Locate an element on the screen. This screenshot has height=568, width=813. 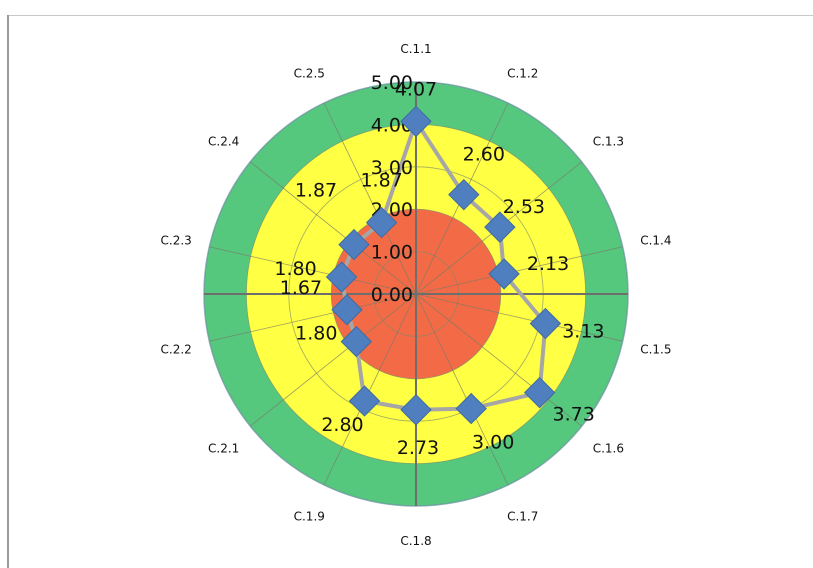
data-value-label: 2.13 is located at coordinates (548, 264).